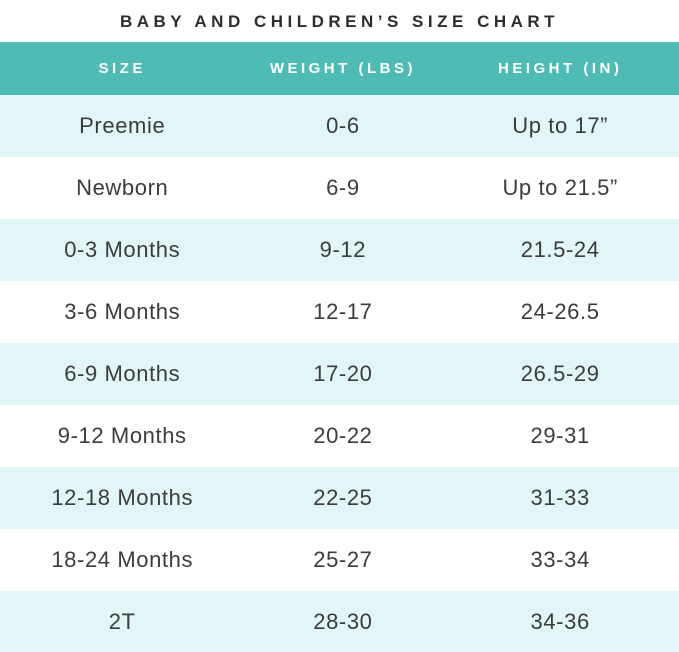 This screenshot has width=679, height=652. What do you see at coordinates (343, 497) in the screenshot?
I see `table-cell: 22-25` at bounding box center [343, 497].